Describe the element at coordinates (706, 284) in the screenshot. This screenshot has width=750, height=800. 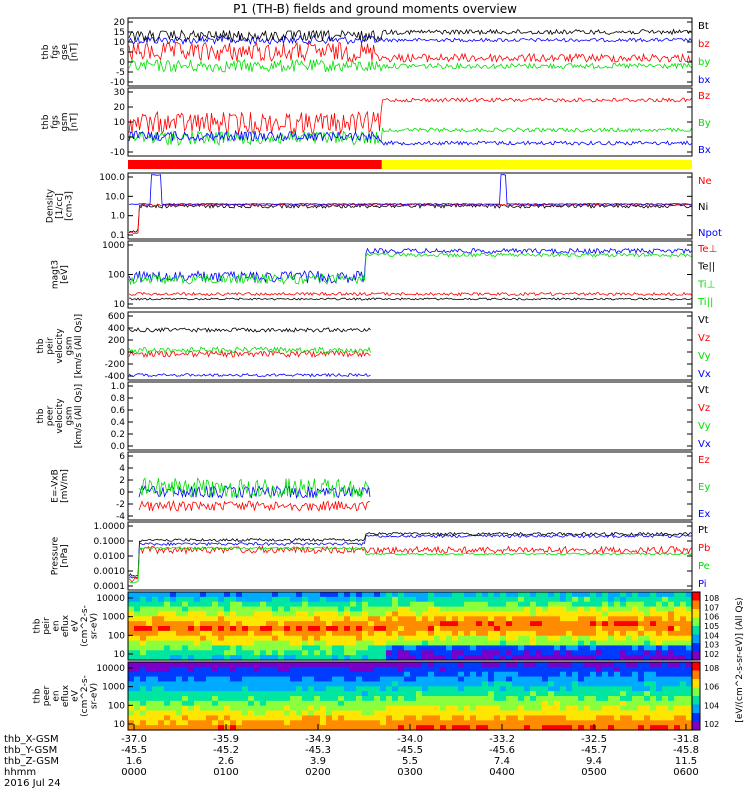
I see `legend-ti-label: Ti⊥` at that location.